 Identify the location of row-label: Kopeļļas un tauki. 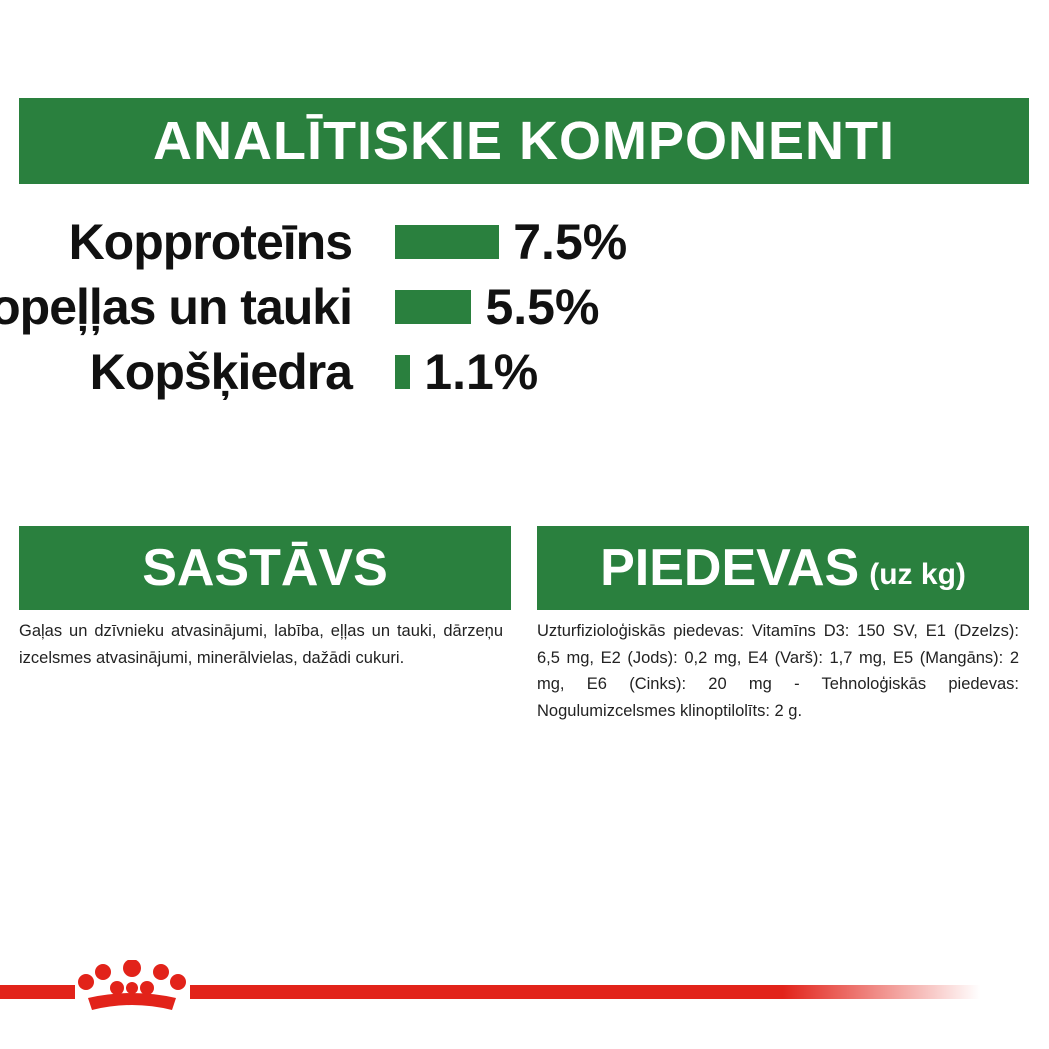
(176, 307).